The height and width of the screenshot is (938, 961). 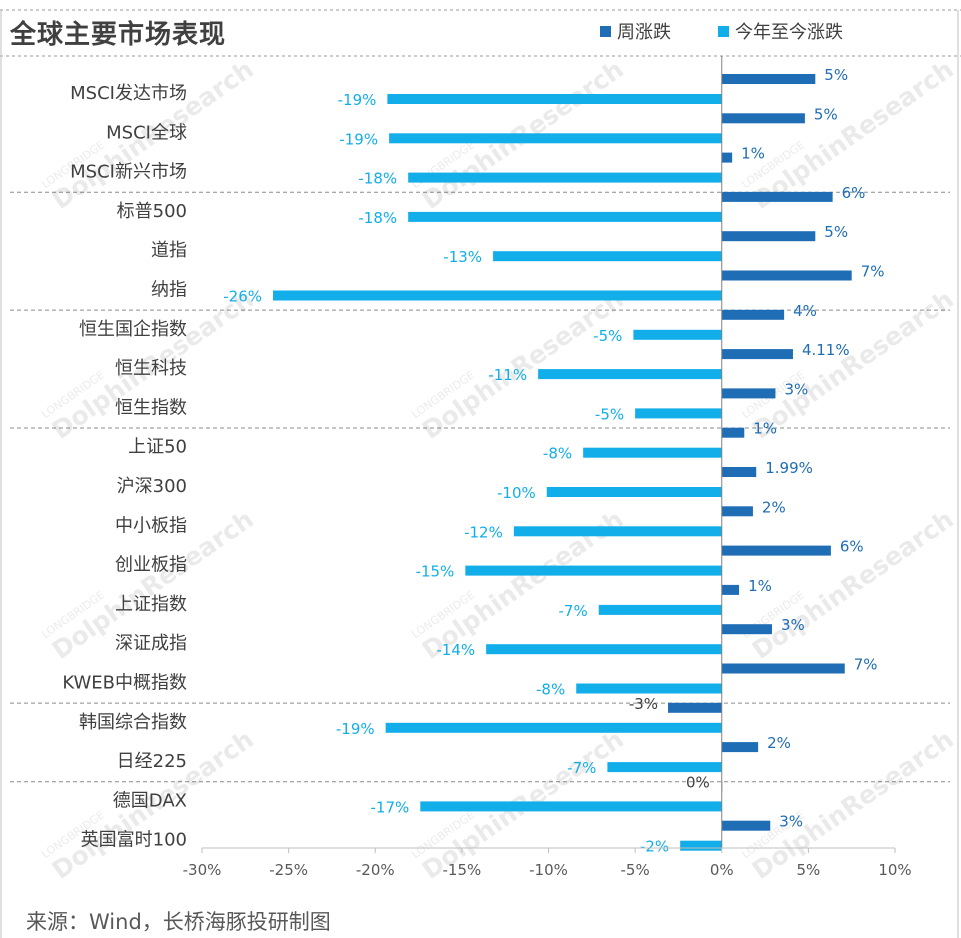 I want to click on x-tick-label-1: -25%, so click(x=288, y=870).